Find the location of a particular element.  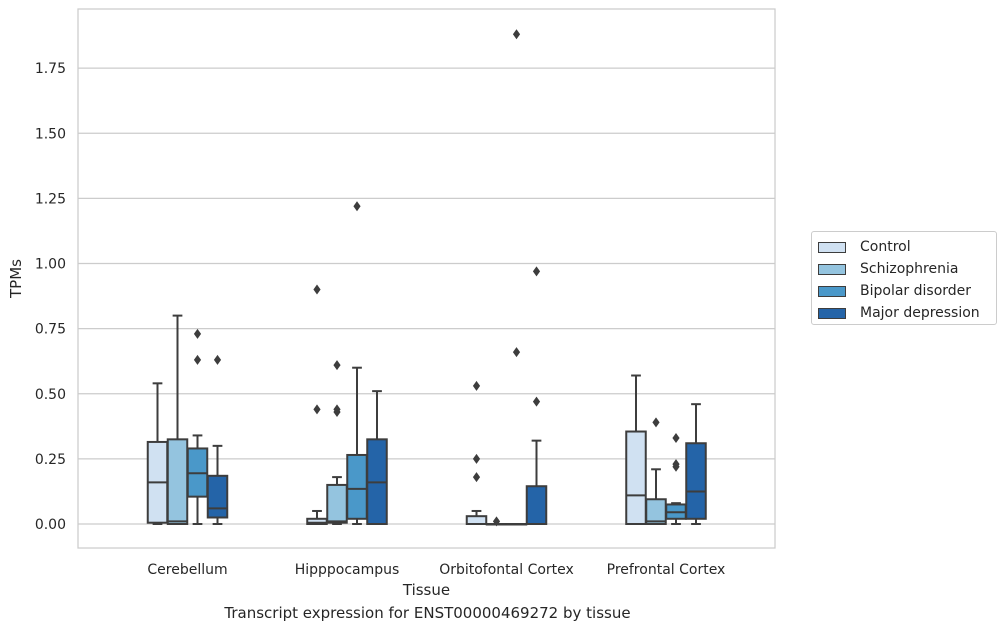

legend-item-schizophrenia: Schizophrenia is located at coordinates (907, 269).